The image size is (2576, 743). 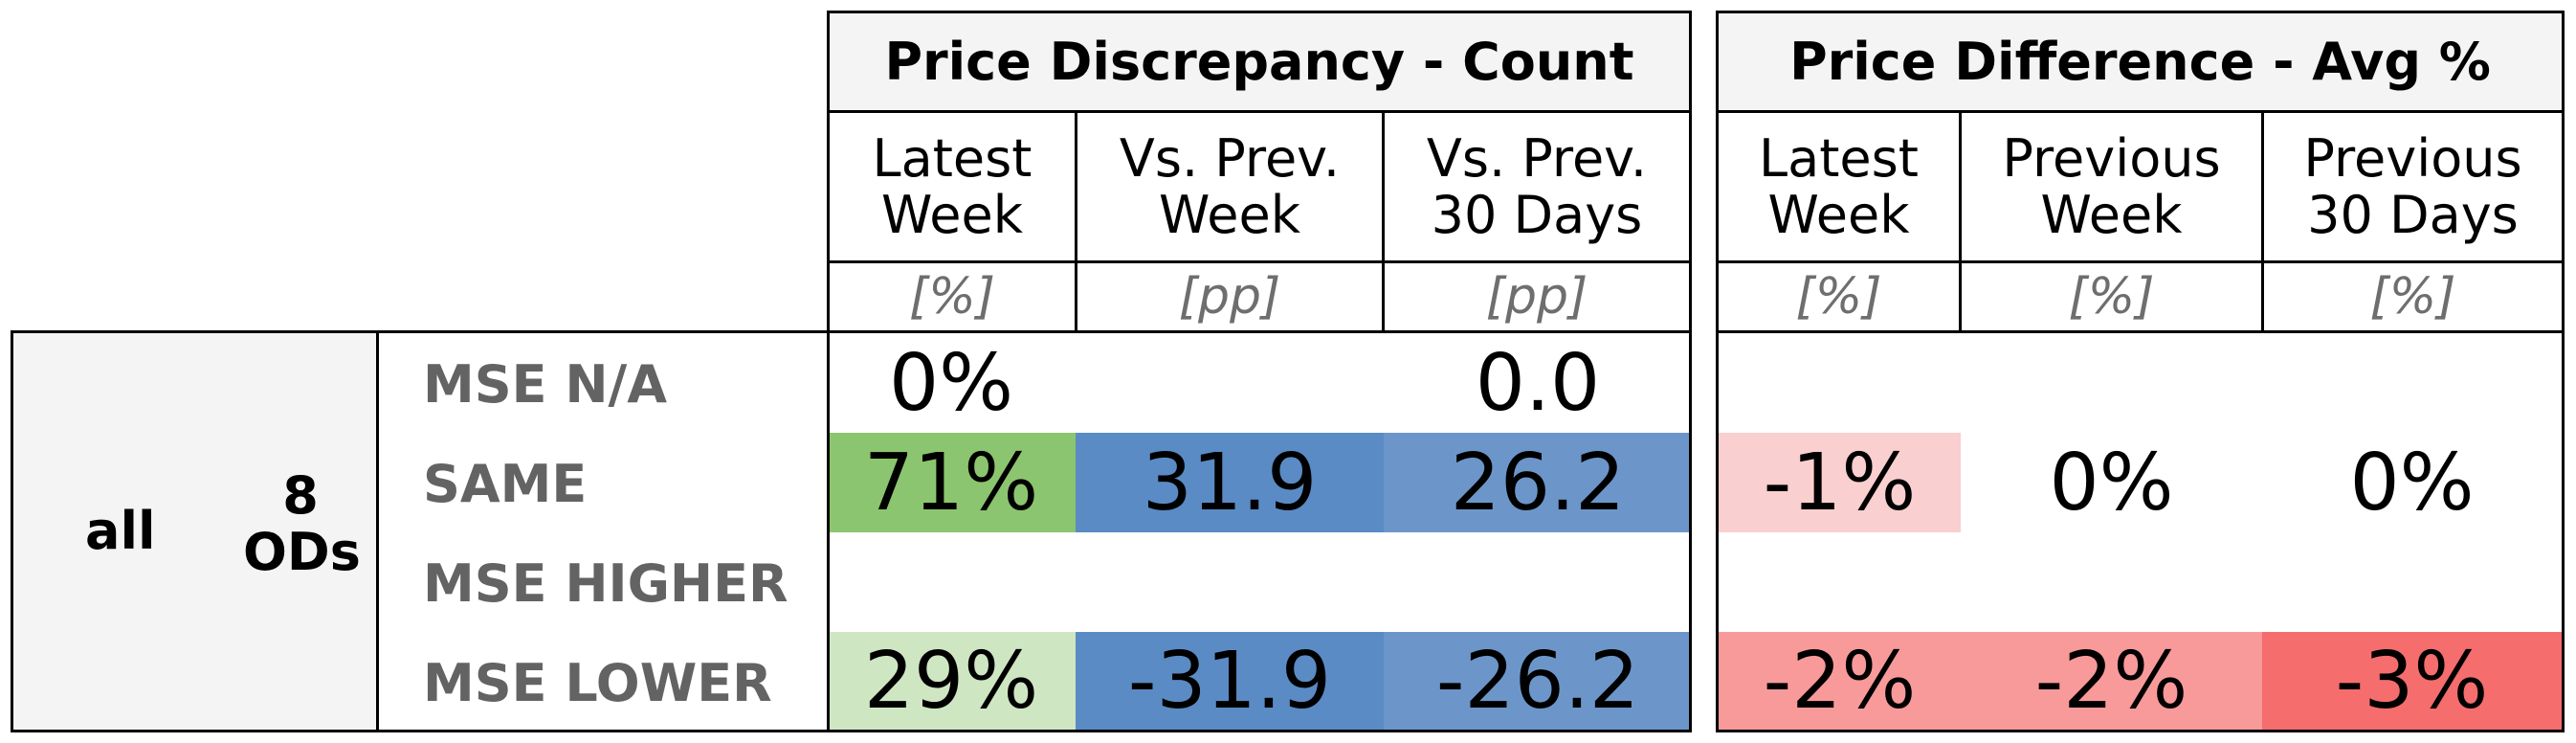 What do you see at coordinates (1230, 681) in the screenshot?
I see `cell-vs-prev-week: -31.9` at bounding box center [1230, 681].